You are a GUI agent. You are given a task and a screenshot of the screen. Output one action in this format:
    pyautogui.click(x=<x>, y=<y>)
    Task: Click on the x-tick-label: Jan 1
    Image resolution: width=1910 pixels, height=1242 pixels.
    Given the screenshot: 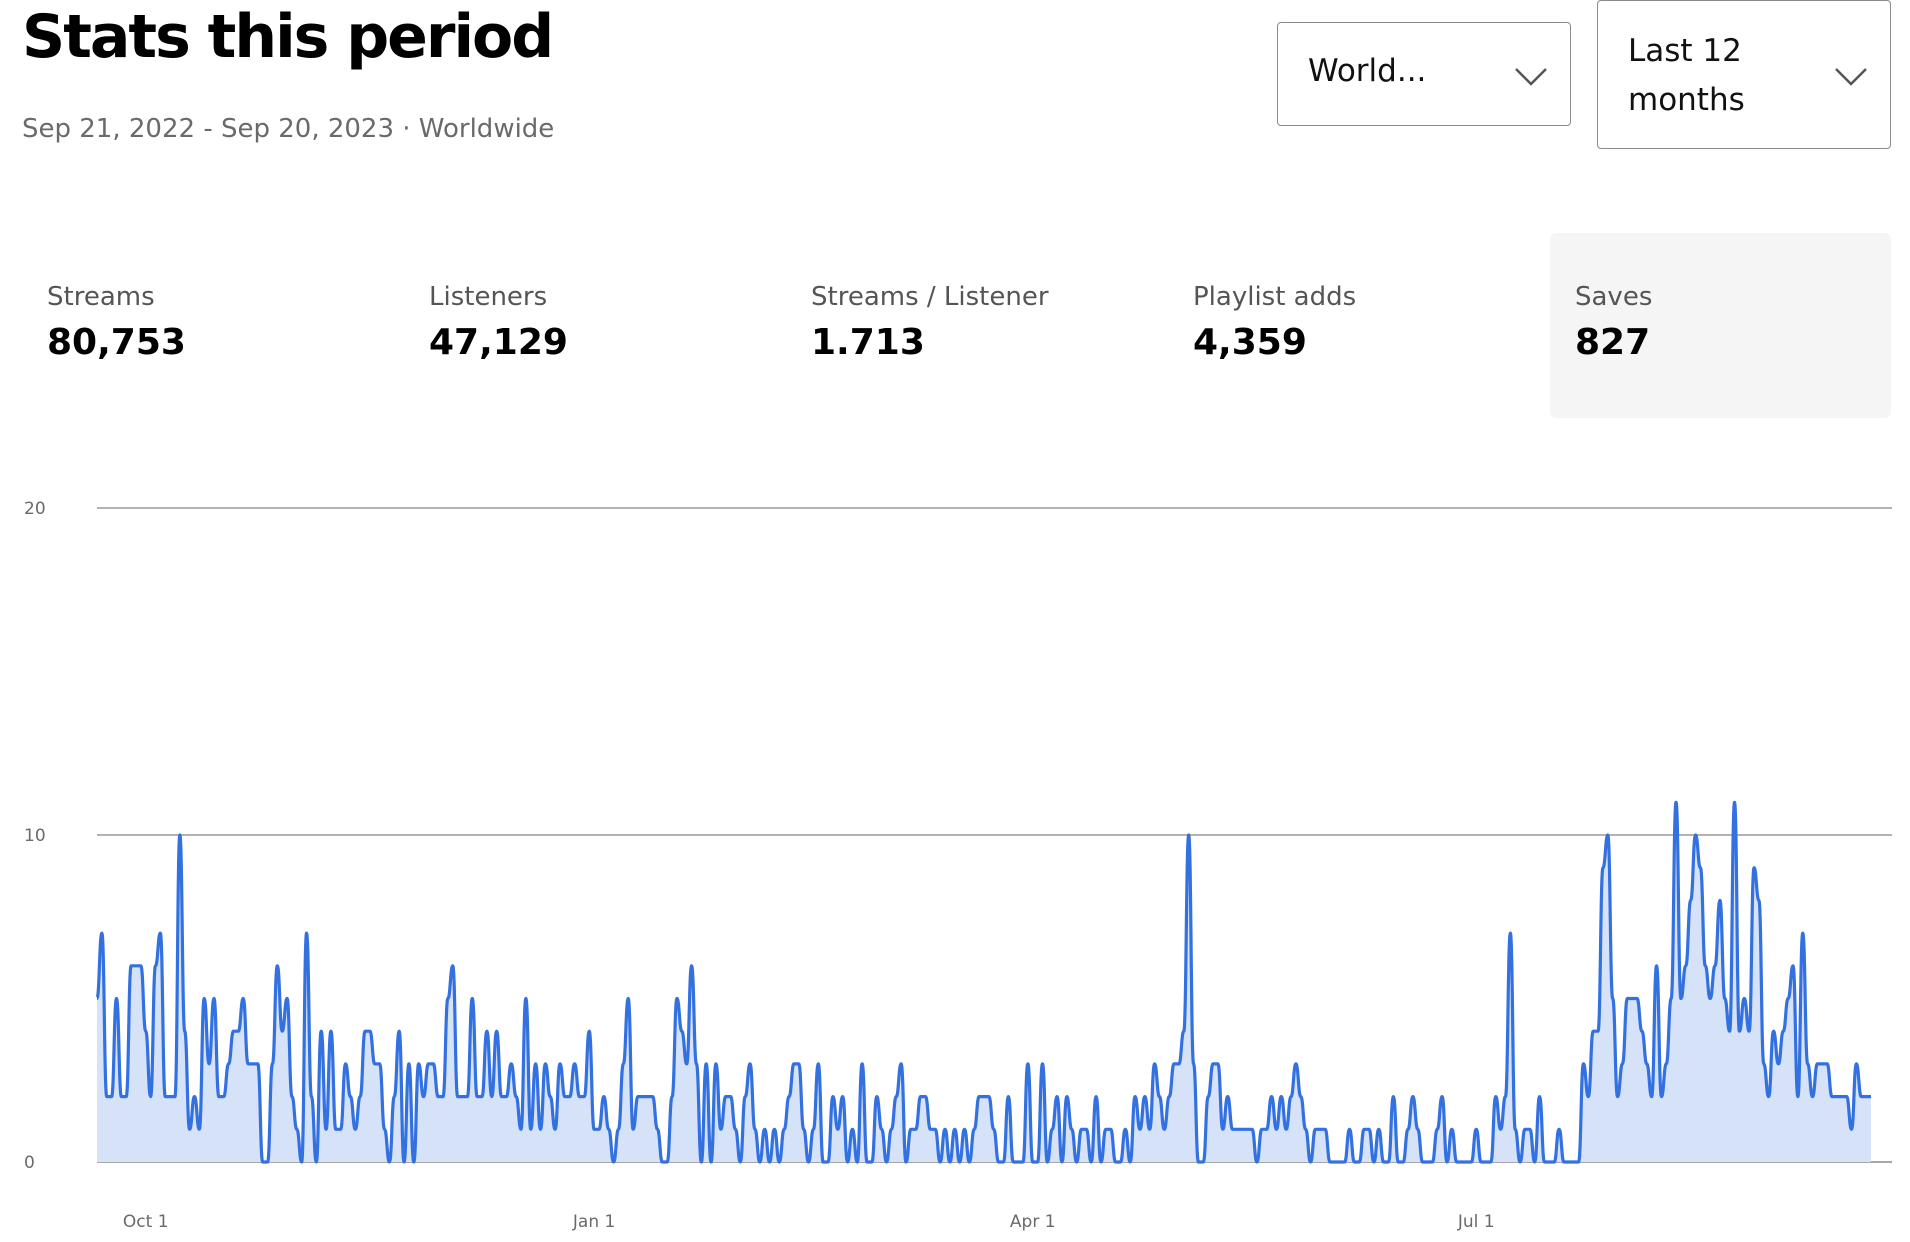 What is the action you would take?
    pyautogui.click(x=593, y=1222)
    